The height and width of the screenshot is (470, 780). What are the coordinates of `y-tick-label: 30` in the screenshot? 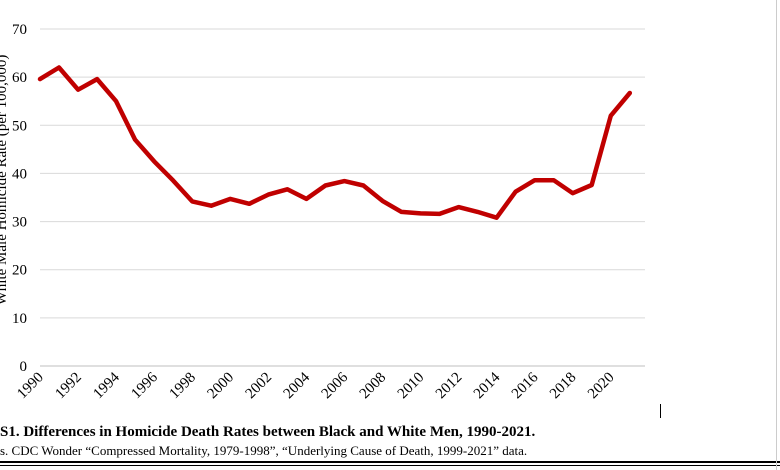 It's located at (19, 223).